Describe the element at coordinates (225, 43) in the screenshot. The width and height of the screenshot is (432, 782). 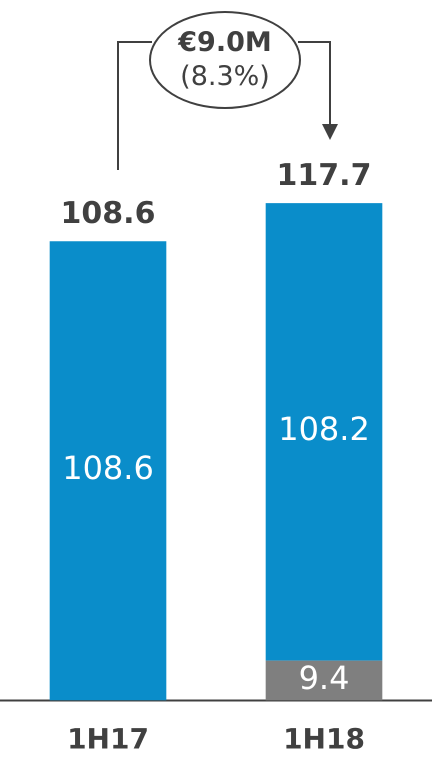
I see `text: €9.0M` at that location.